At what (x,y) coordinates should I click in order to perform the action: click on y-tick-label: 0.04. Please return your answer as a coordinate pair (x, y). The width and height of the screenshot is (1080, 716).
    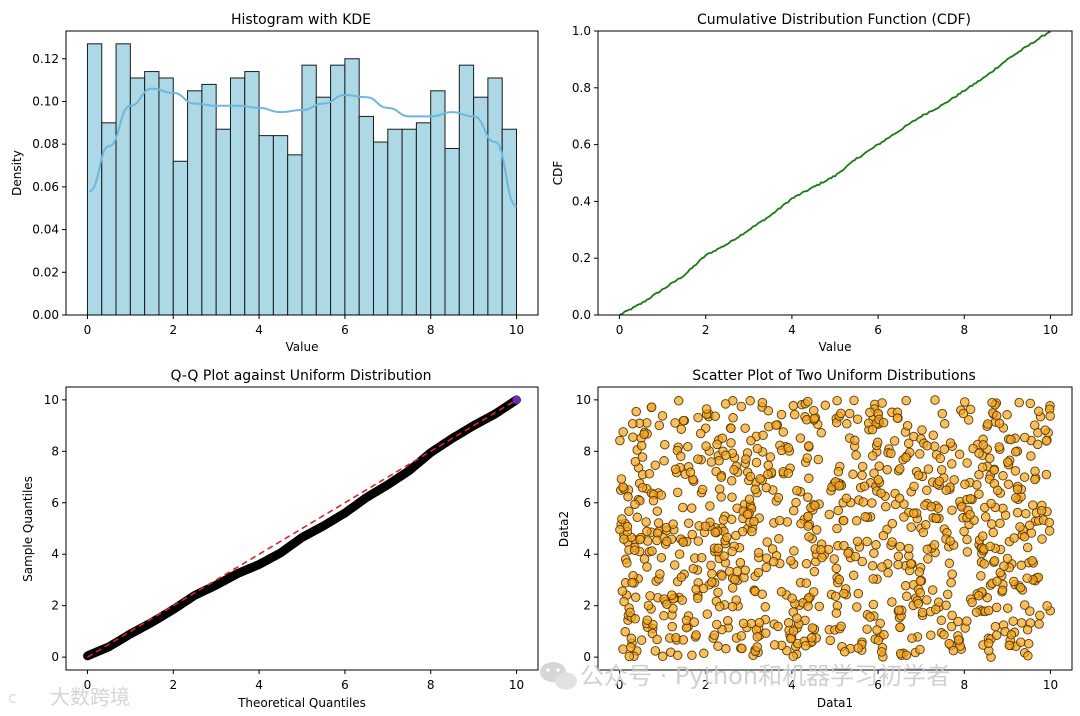
    Looking at the image, I should click on (45, 230).